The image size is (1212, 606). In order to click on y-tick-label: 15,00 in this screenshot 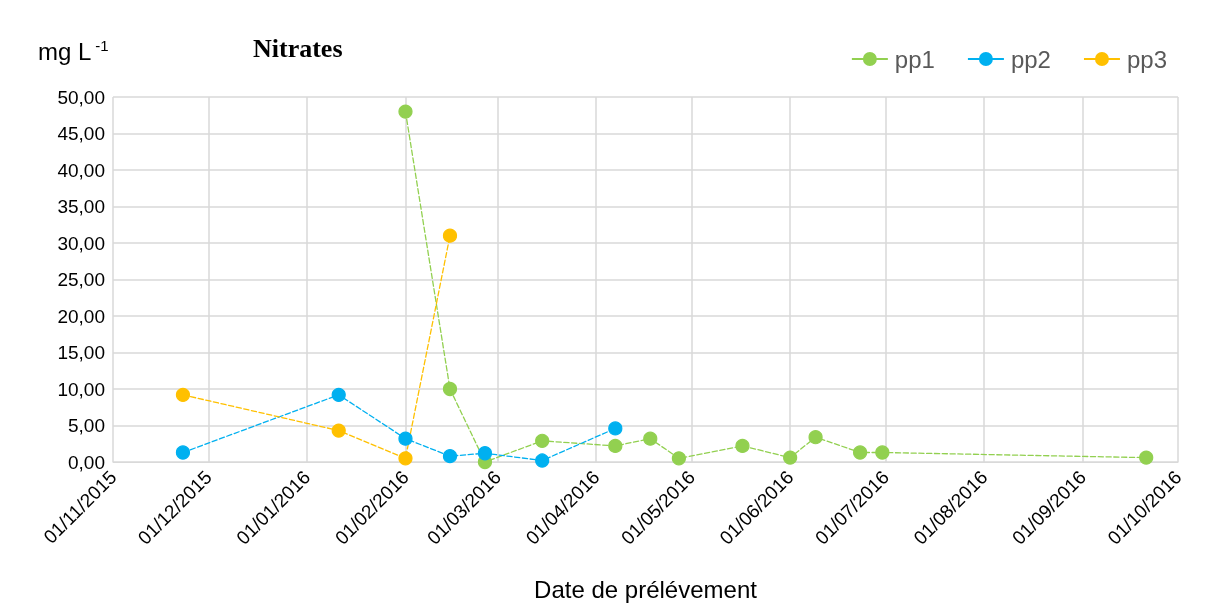, I will do `click(81, 352)`.